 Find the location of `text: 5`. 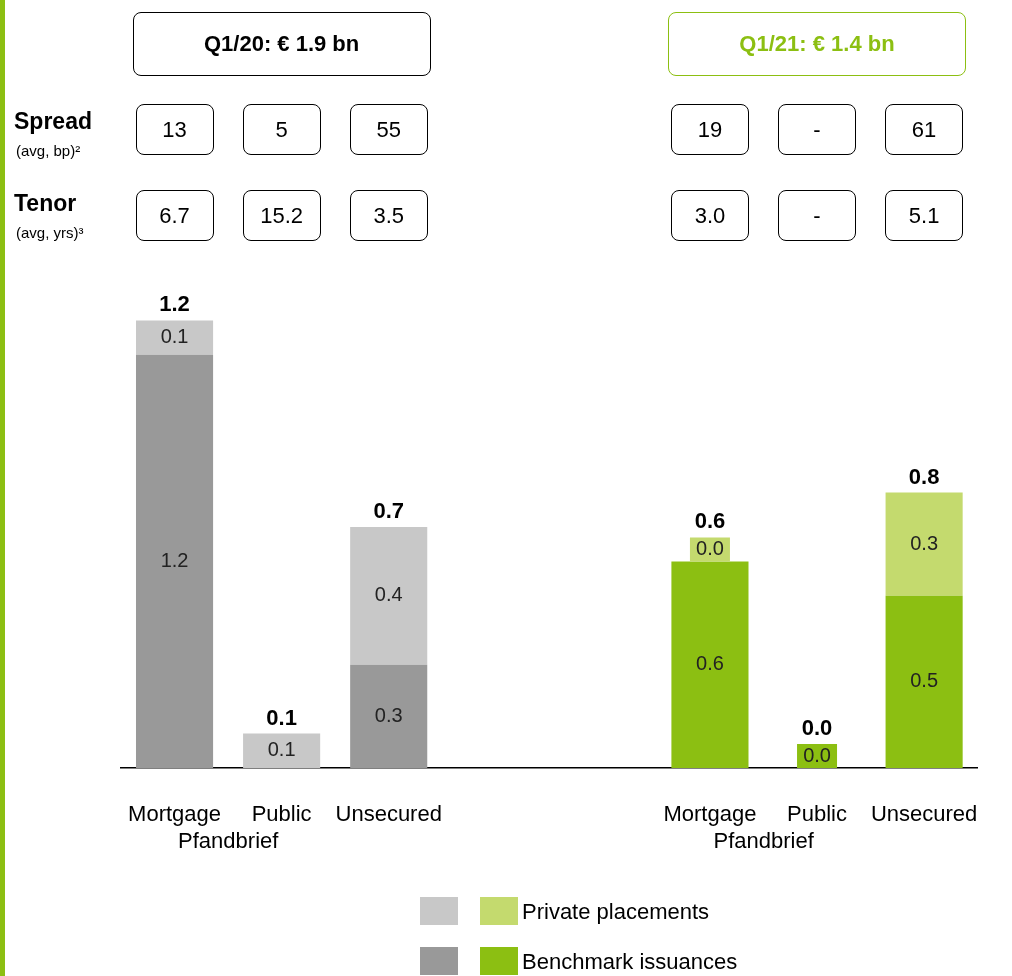

text: 5 is located at coordinates (281, 129).